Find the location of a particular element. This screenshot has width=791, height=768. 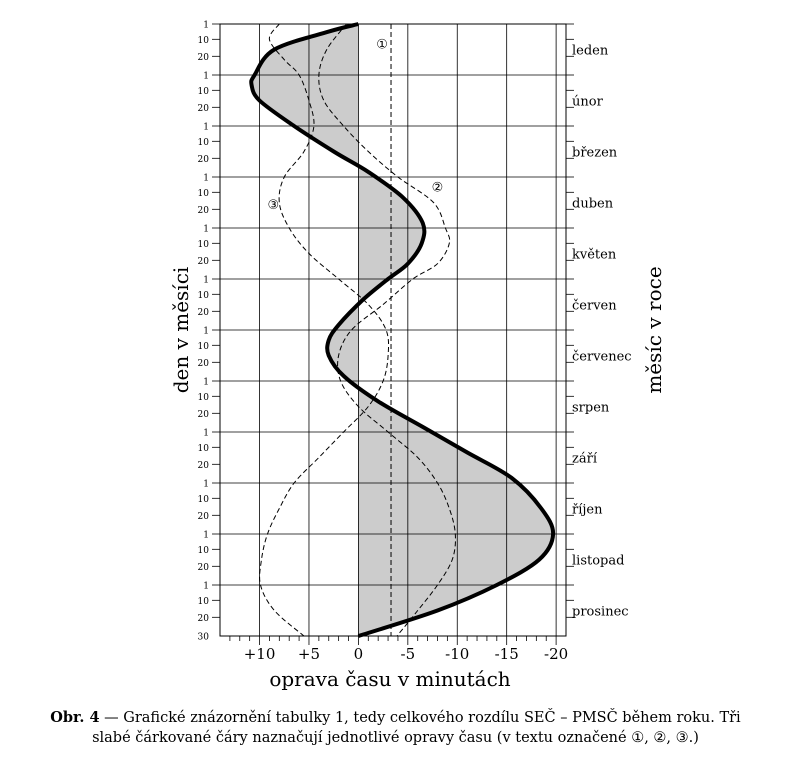

day-tick-label-25: 10 is located at coordinates (204, 449).